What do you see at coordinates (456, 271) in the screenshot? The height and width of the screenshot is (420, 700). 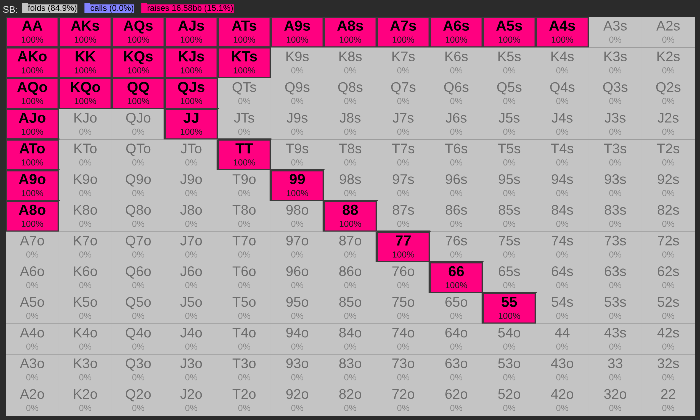 I see `annotation: 66` at bounding box center [456, 271].